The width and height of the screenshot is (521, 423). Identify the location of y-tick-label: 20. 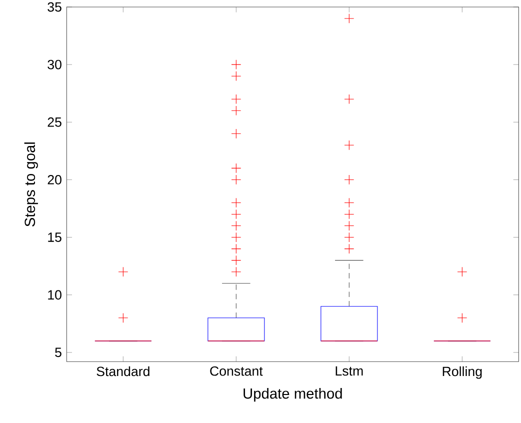
(55, 179).